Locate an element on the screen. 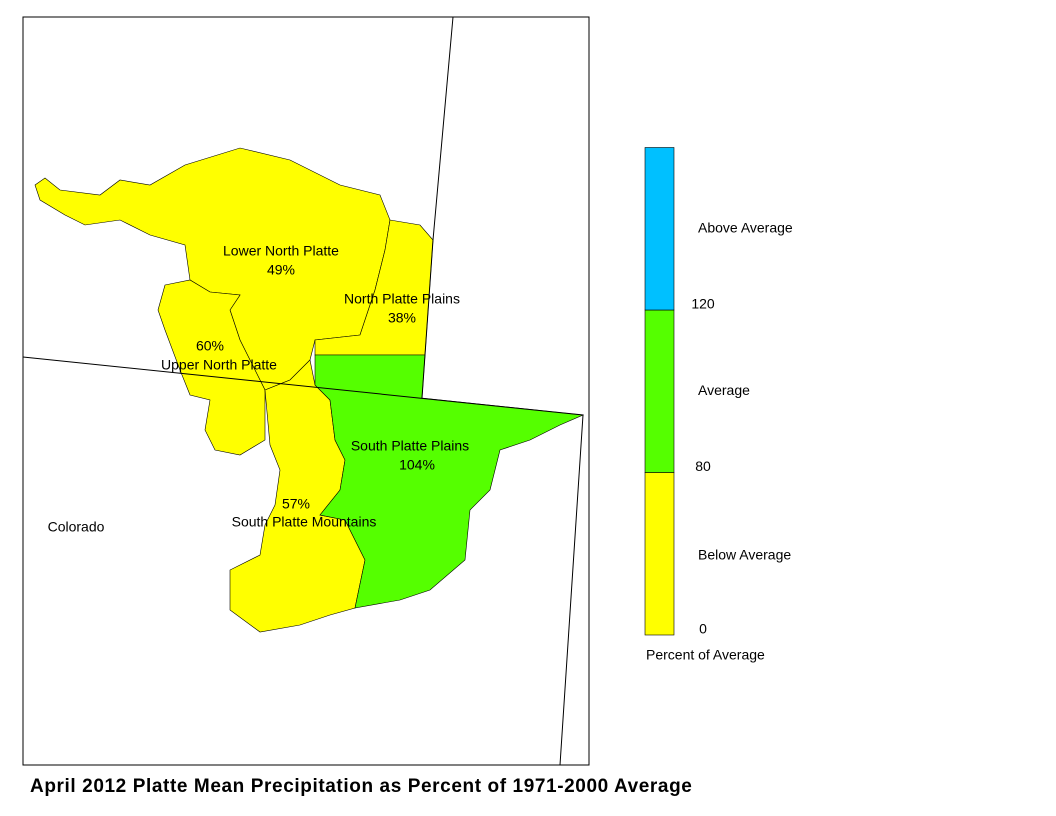  legend-tick-label: 120 is located at coordinates (703, 304).